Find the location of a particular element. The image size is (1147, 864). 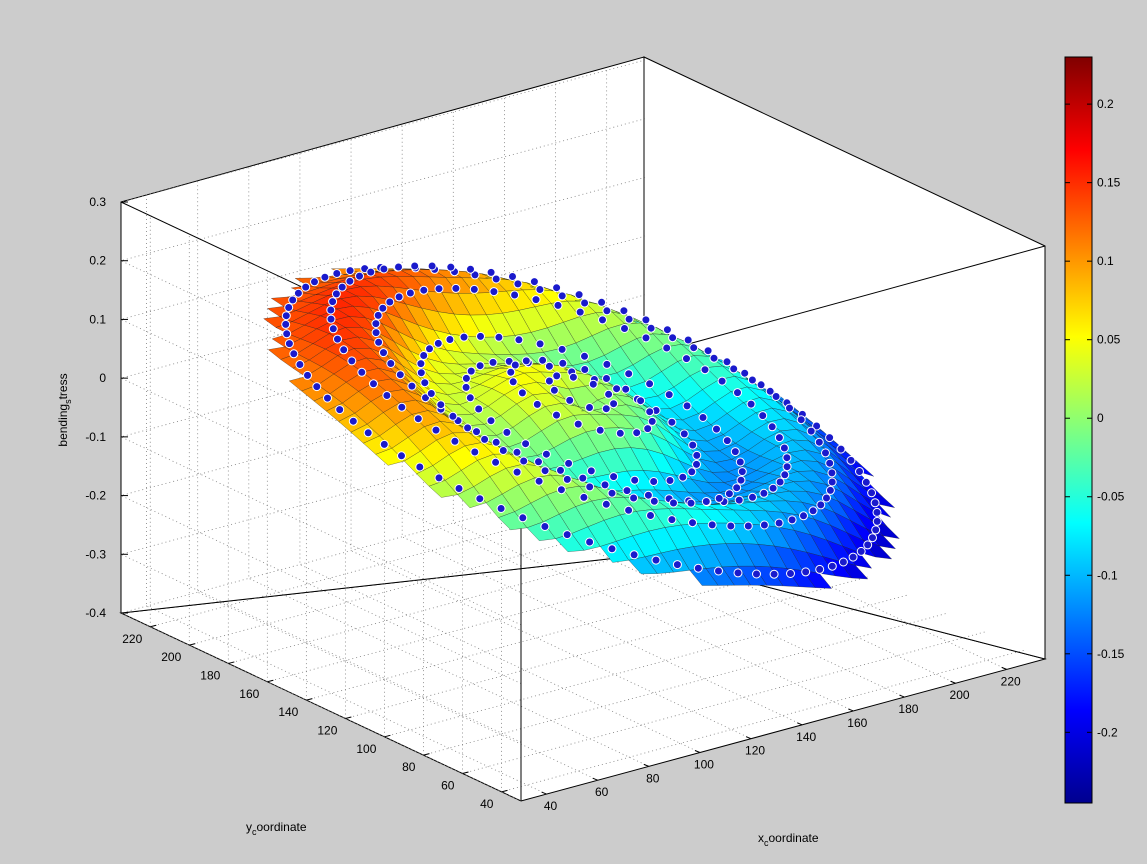

y-gridline-floor is located at coordinates (685, 684).